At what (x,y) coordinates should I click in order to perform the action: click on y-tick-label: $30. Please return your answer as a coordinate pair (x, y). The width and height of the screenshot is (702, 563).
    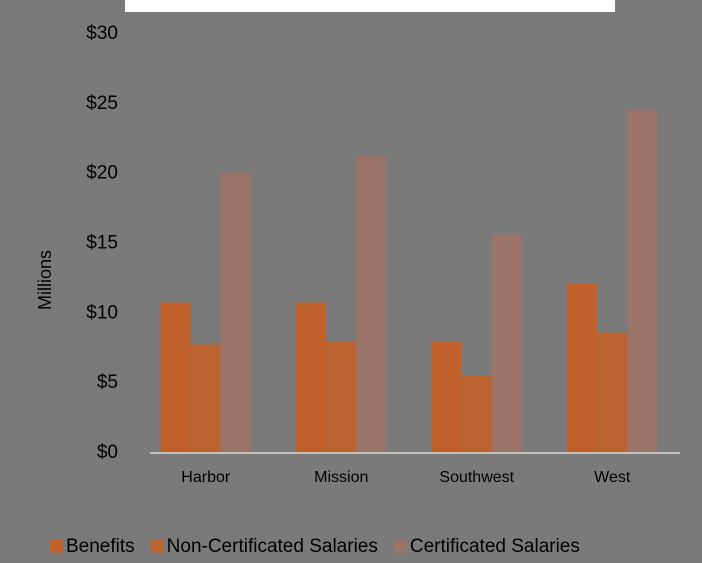
    Looking at the image, I should click on (102, 33).